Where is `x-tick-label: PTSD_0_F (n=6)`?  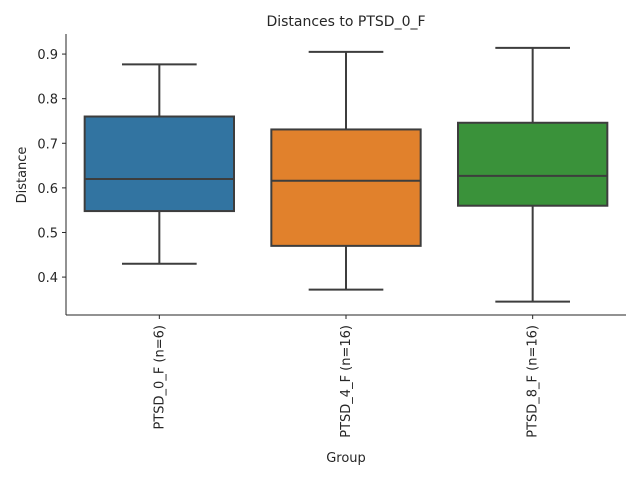
x-tick-label: PTSD_0_F (n=6) is located at coordinates (159, 377).